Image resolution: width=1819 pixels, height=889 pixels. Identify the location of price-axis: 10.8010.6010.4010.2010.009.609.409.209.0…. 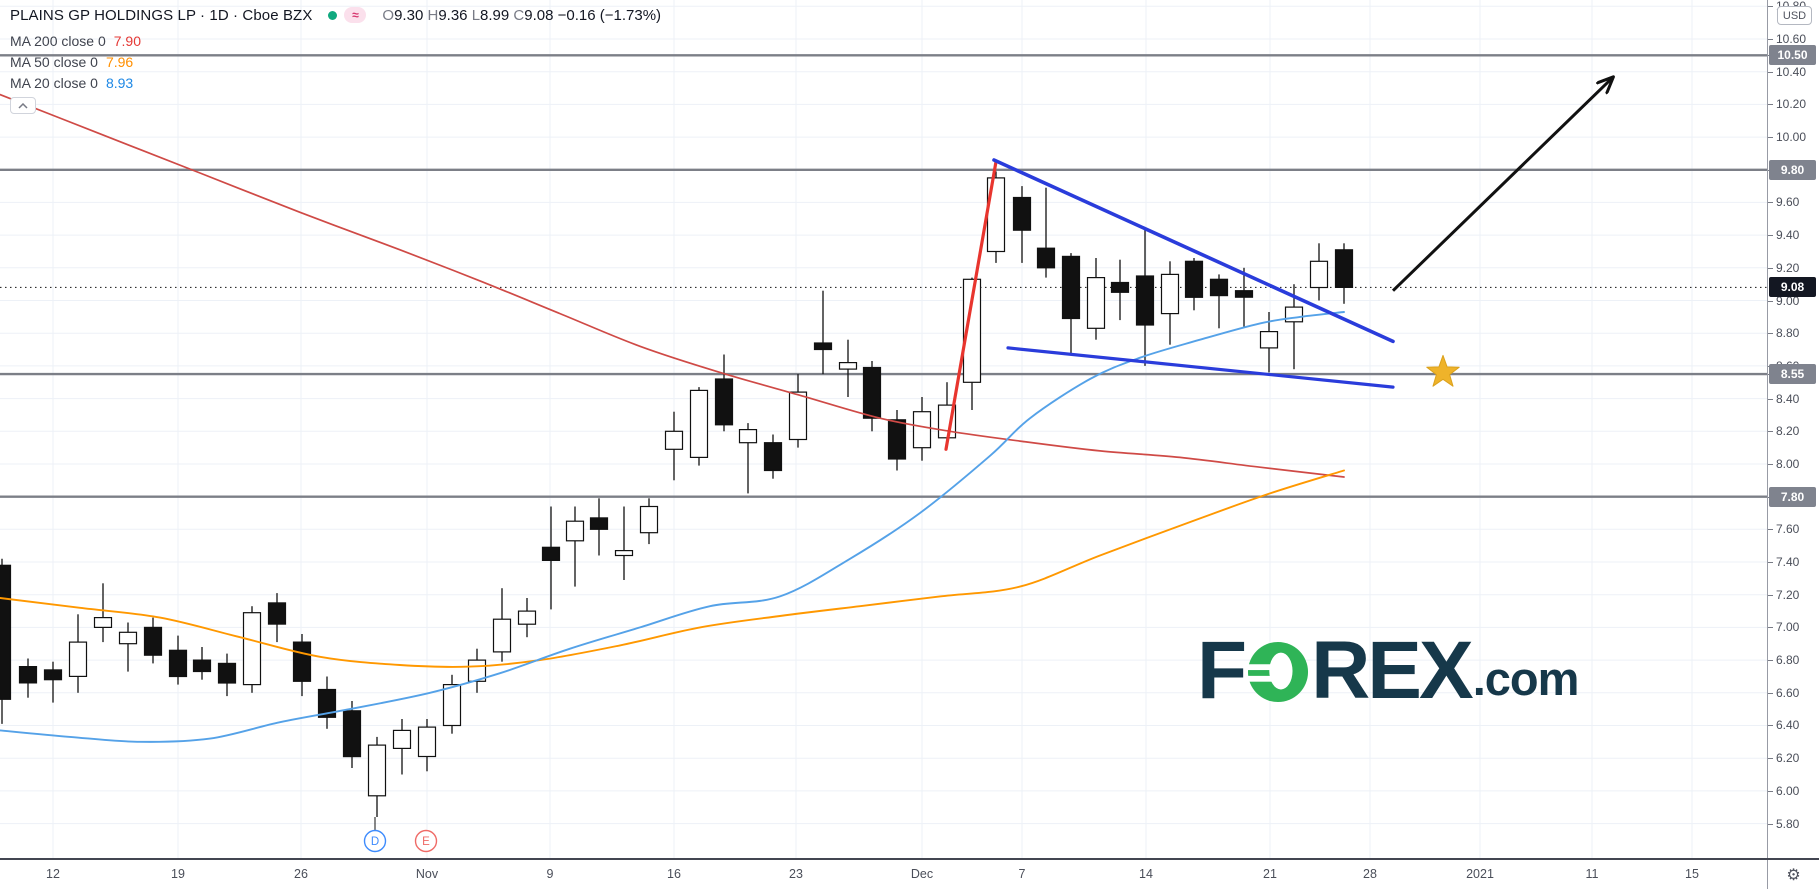
(1793, 429).